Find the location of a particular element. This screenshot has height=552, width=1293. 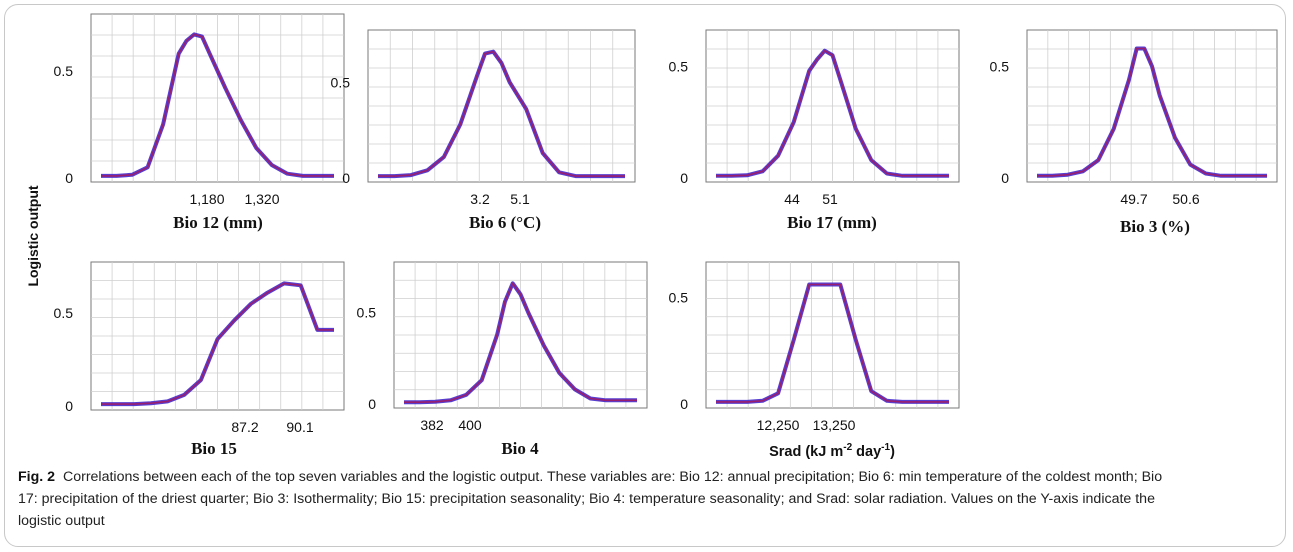

chart-panel-7: 0 0.5 12,250 13,250 Srad (kJ m-2 day-1) is located at coordinates (814, 360).